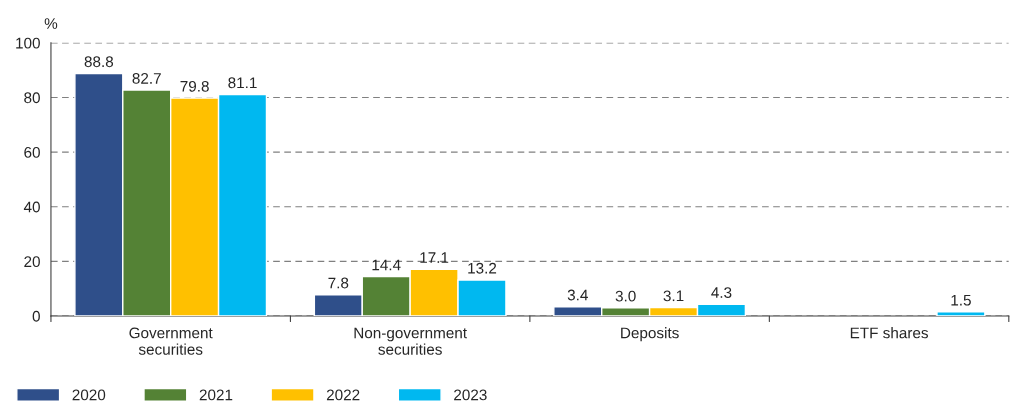 The image size is (1019, 412). What do you see at coordinates (338, 283) in the screenshot?
I see `data-label: 7.8` at bounding box center [338, 283].